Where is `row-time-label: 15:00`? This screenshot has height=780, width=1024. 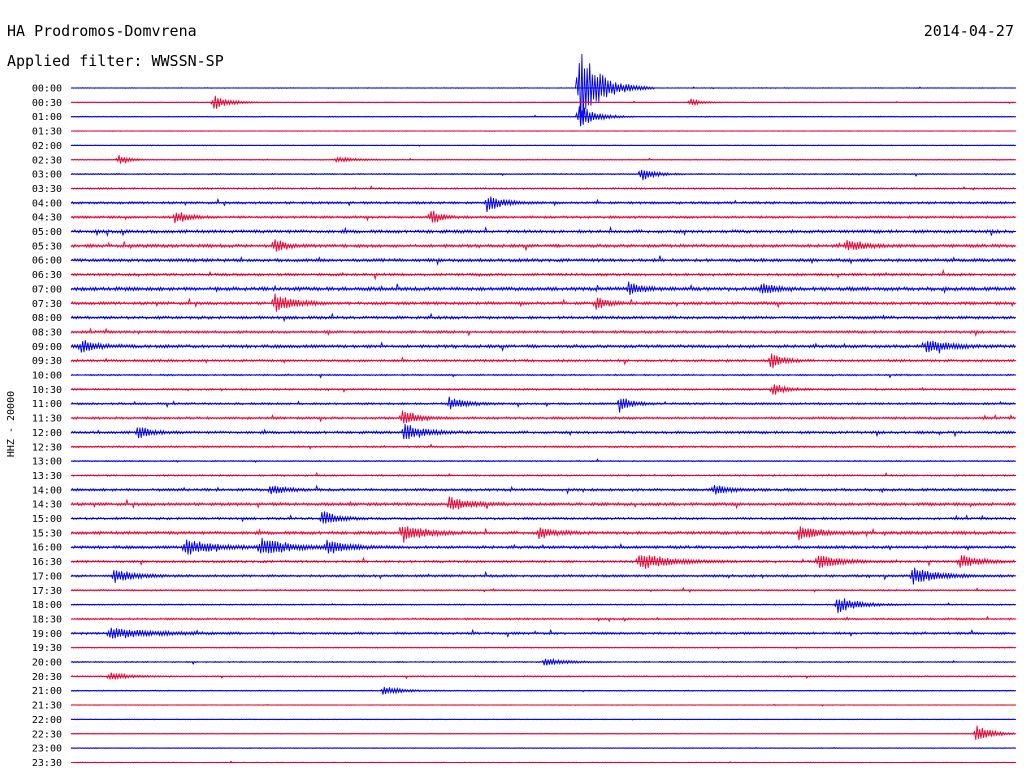
row-time-label: 15:00 is located at coordinates (47, 519).